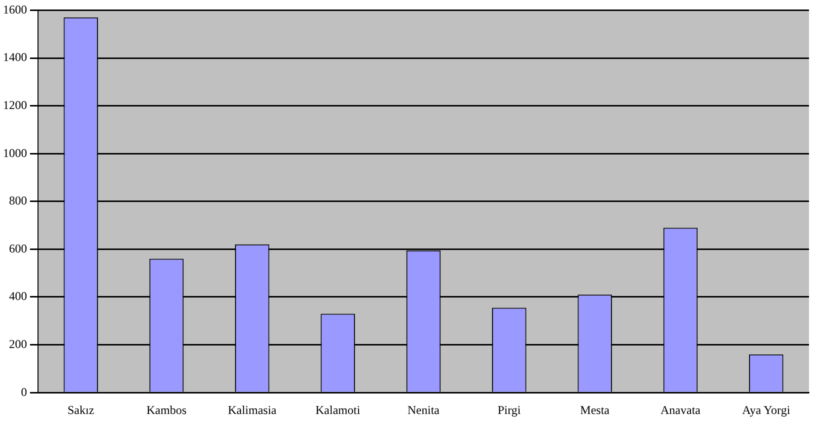 The width and height of the screenshot is (821, 421). What do you see at coordinates (766, 409) in the screenshot?
I see `x-tick-label: Aya Yorgi` at bounding box center [766, 409].